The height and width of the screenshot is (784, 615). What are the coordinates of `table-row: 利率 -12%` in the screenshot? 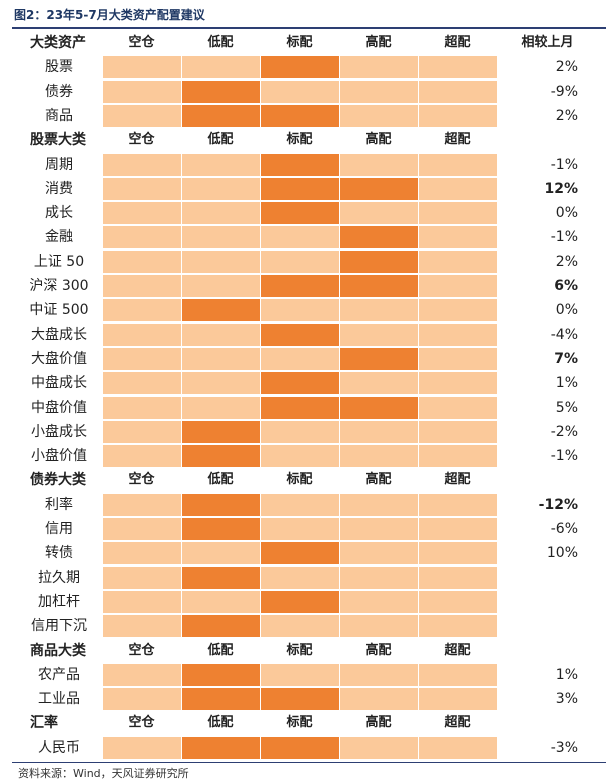 It's located at (307, 505).